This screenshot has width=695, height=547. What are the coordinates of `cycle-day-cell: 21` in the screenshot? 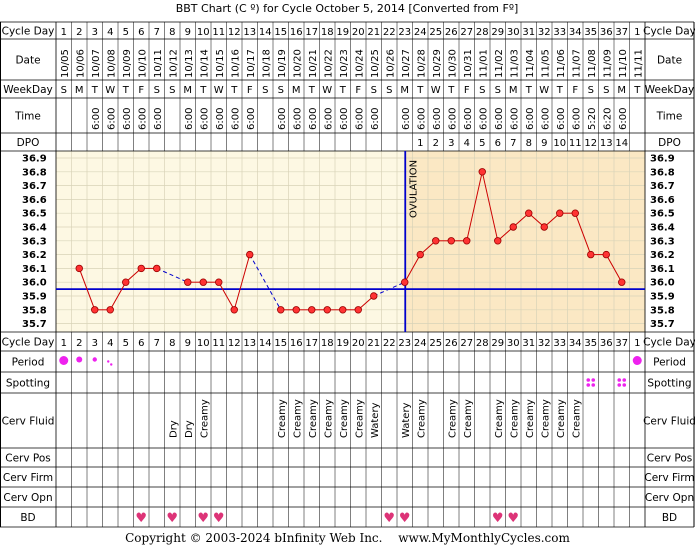 It's located at (373, 32).